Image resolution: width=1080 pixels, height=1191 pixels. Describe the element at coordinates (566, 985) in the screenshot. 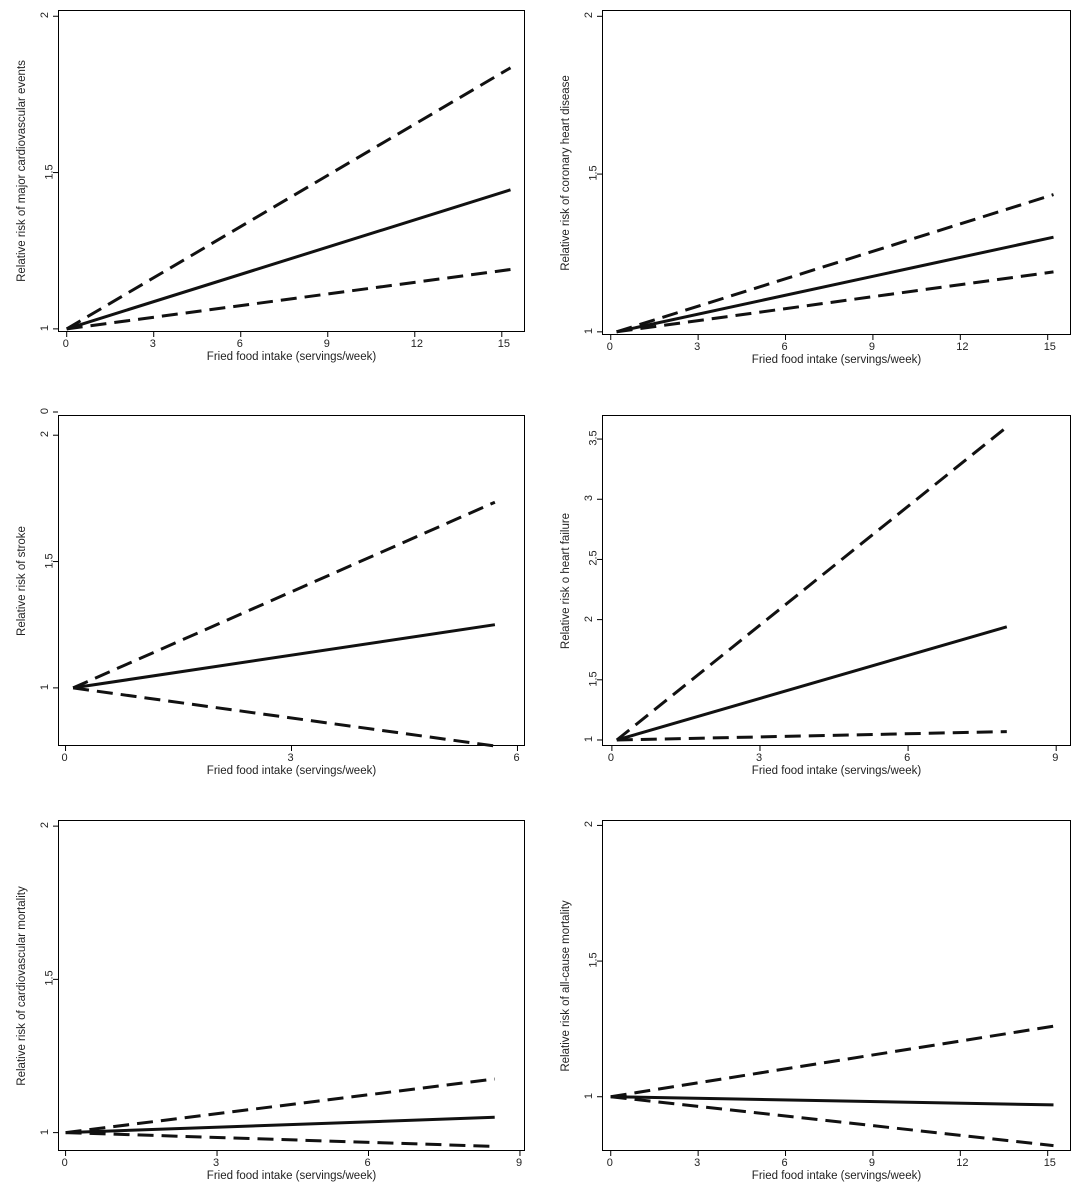

I see `y-axis-title: Relative risk of all-cause mortality` at that location.